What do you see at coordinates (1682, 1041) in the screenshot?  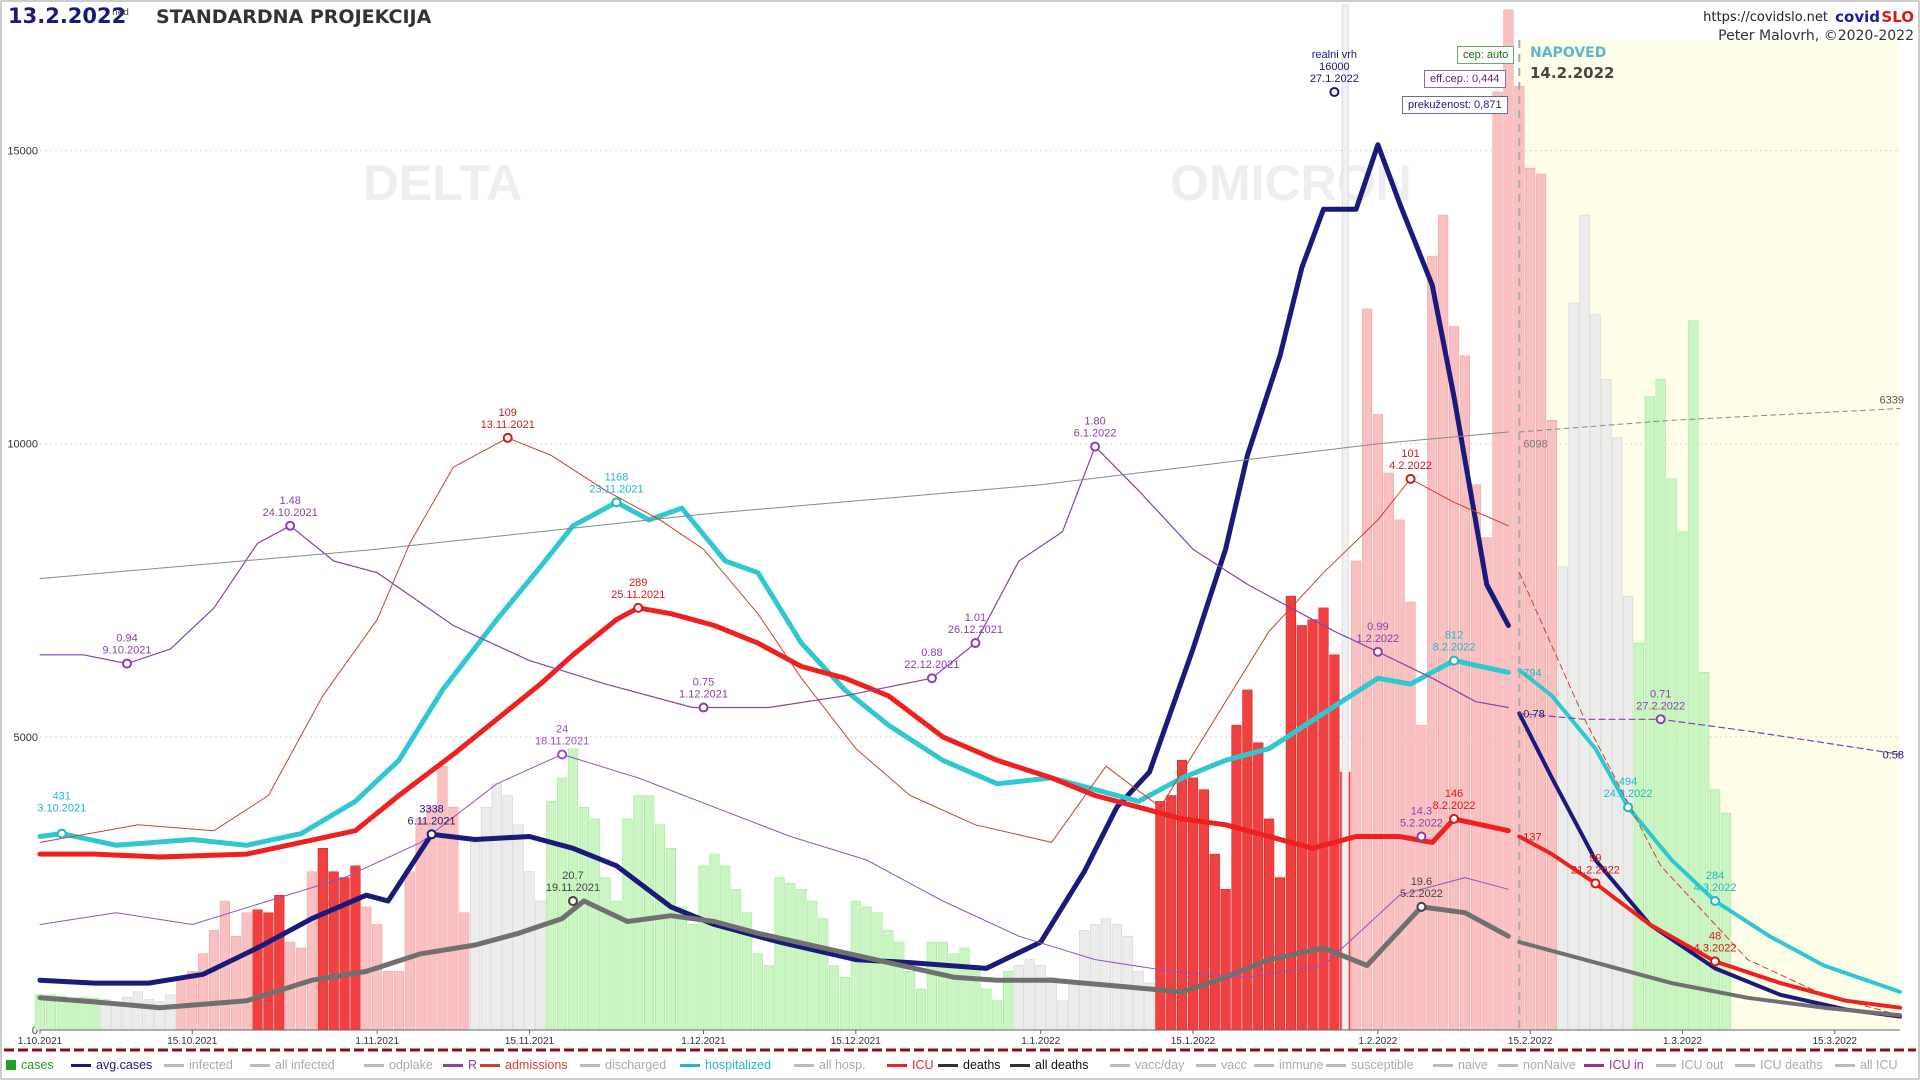 I see `x-tick-label: 1.3.2022` at bounding box center [1682, 1041].